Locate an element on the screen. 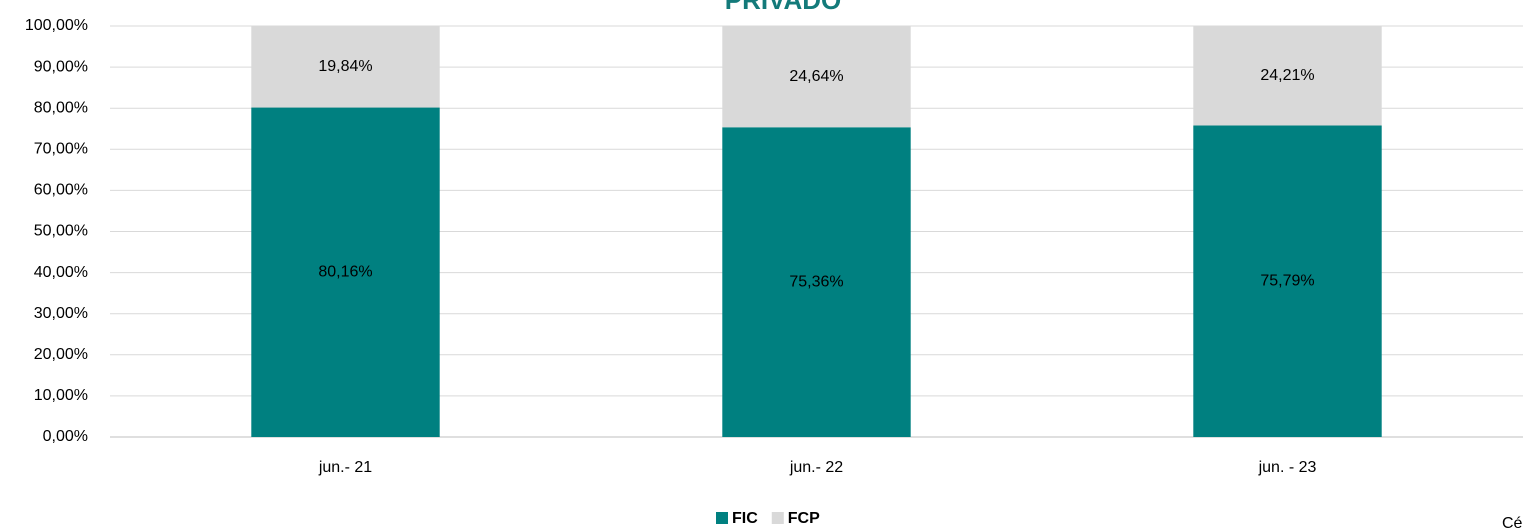 The width and height of the screenshot is (1523, 531). y-tick-label: 0,00% is located at coordinates (65, 436).